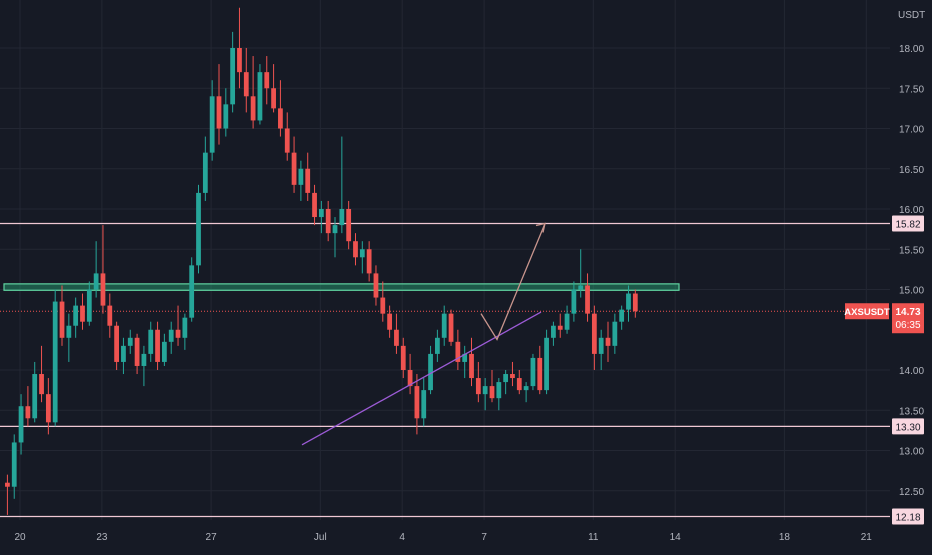 Image resolution: width=932 pixels, height=555 pixels. Describe the element at coordinates (911, 371) in the screenshot. I see `y-tick-label: 14.00` at that location.